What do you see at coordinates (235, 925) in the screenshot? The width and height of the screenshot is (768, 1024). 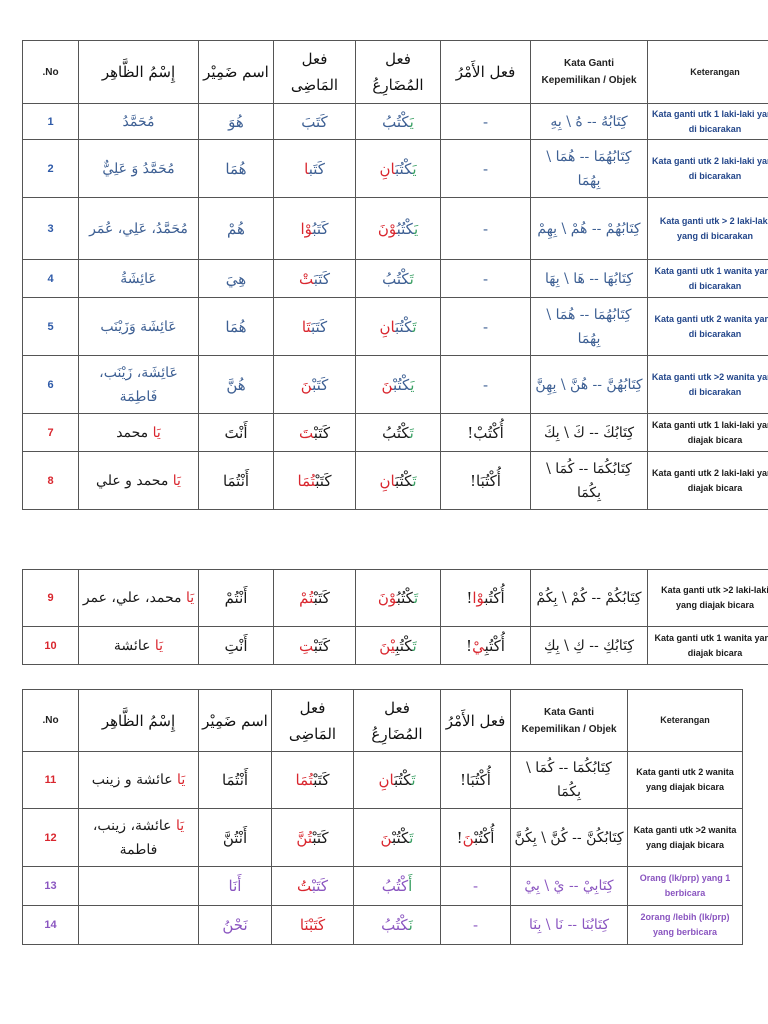 I see `cell-dhamir: نَحْنُ` at bounding box center [235, 925].